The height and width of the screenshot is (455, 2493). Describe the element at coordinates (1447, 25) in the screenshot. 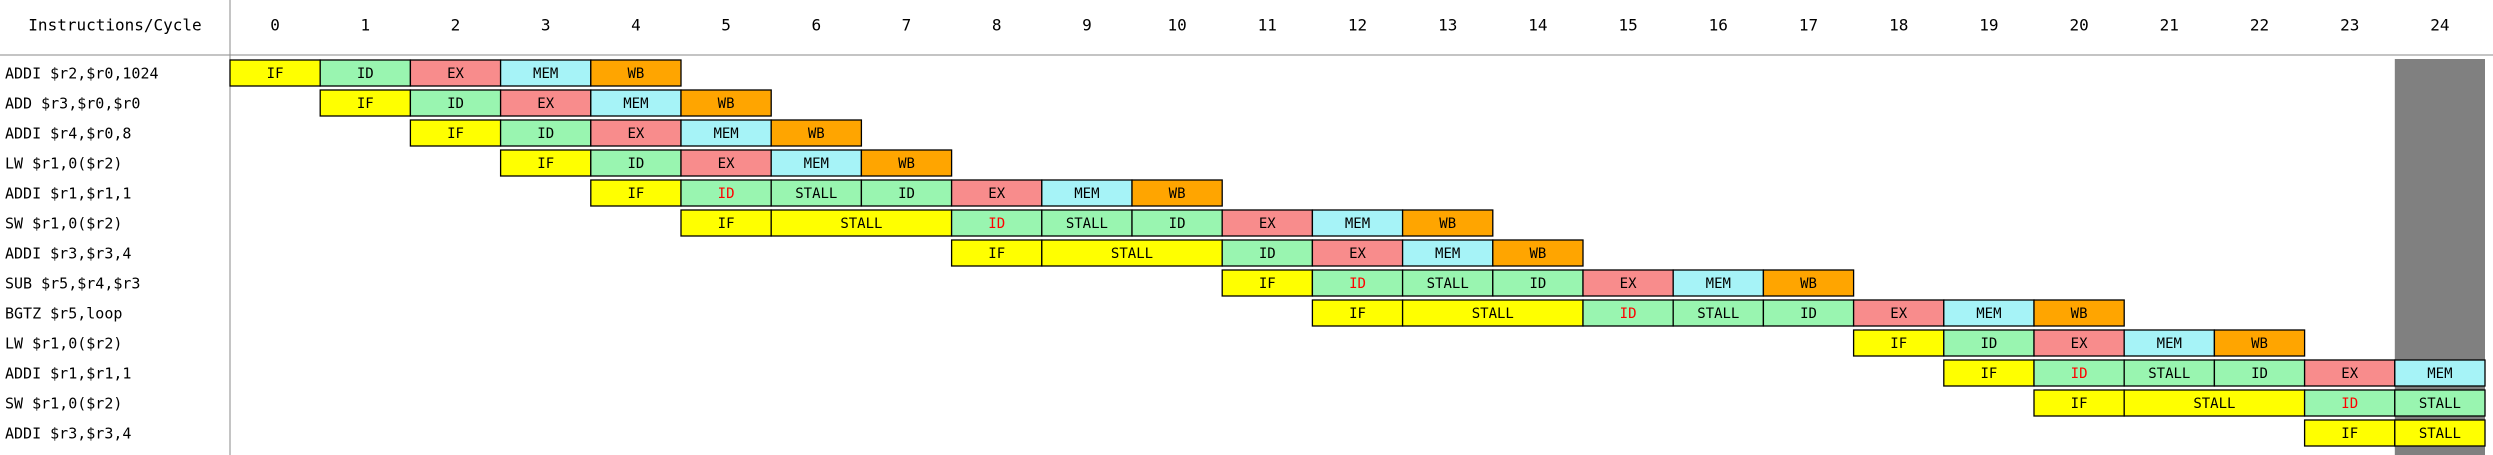

I see `cycle-header: 13` at that location.